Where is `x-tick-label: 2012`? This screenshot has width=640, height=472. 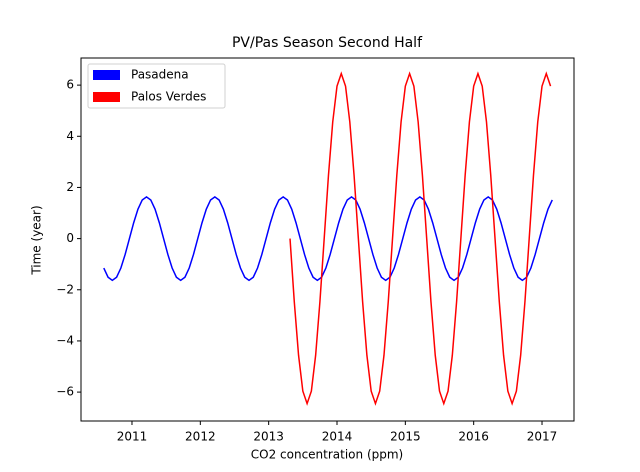 x-tick-label: 2012 is located at coordinates (200, 437).